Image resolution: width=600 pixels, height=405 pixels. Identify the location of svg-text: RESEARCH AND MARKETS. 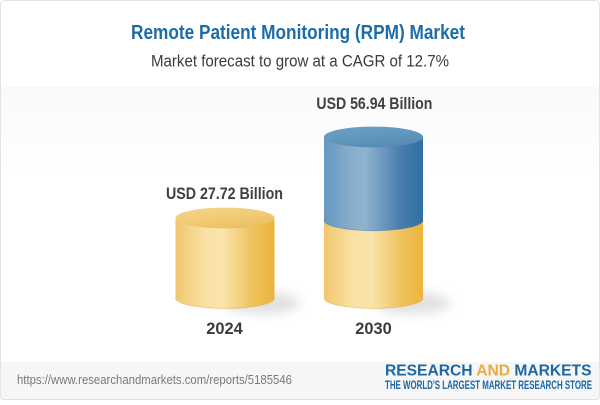
(488, 371).